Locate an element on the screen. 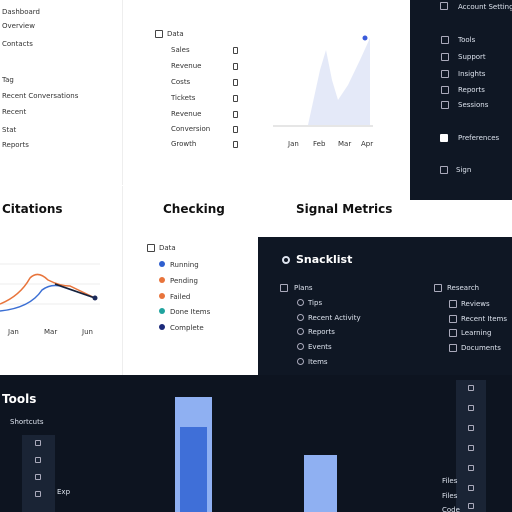 The image size is (512, 512). column is located at coordinates (38, 473).